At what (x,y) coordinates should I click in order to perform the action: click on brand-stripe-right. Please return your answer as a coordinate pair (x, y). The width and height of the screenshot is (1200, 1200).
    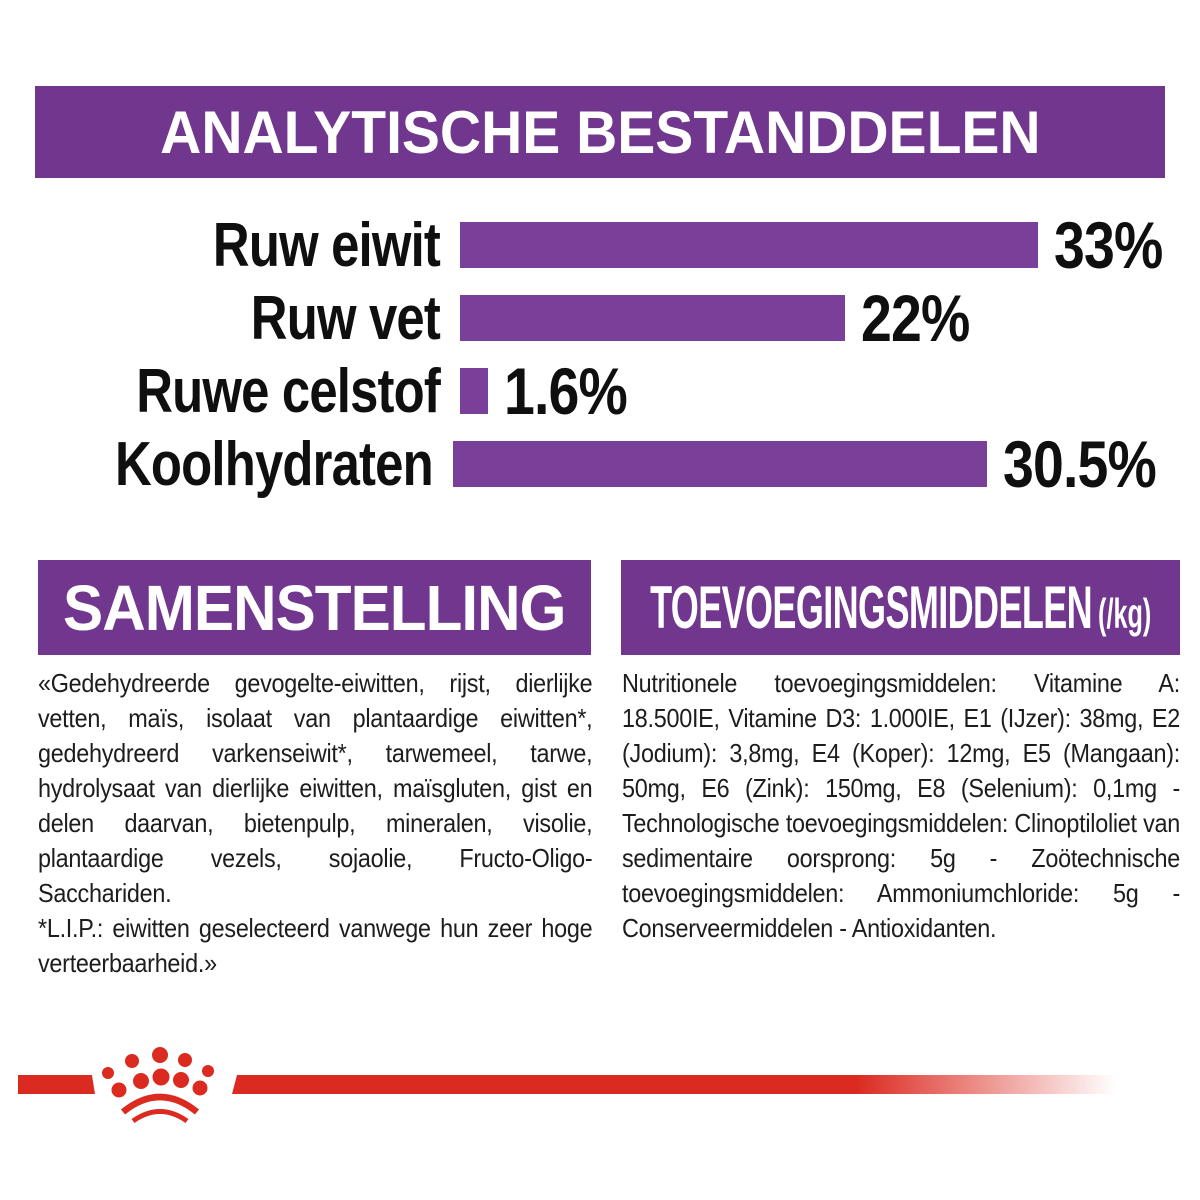
    Looking at the image, I should click on (678, 1084).